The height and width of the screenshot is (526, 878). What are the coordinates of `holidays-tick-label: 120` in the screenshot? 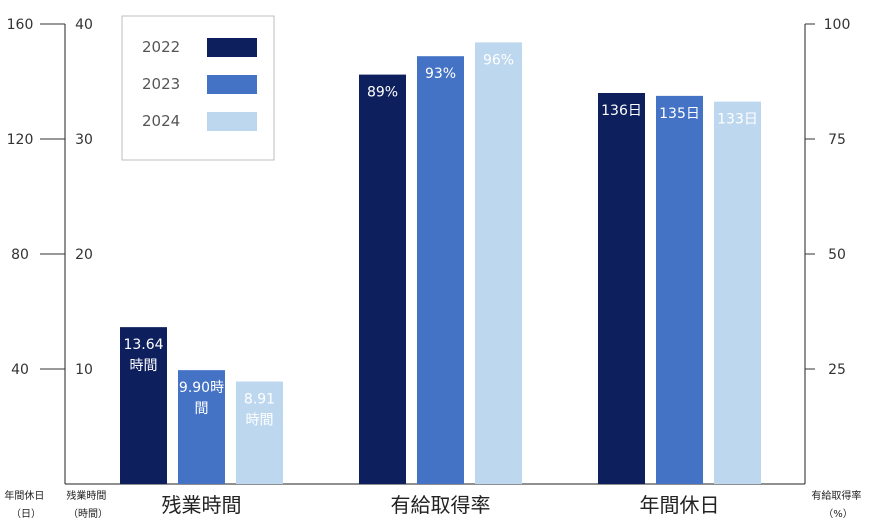 It's located at (20, 140).